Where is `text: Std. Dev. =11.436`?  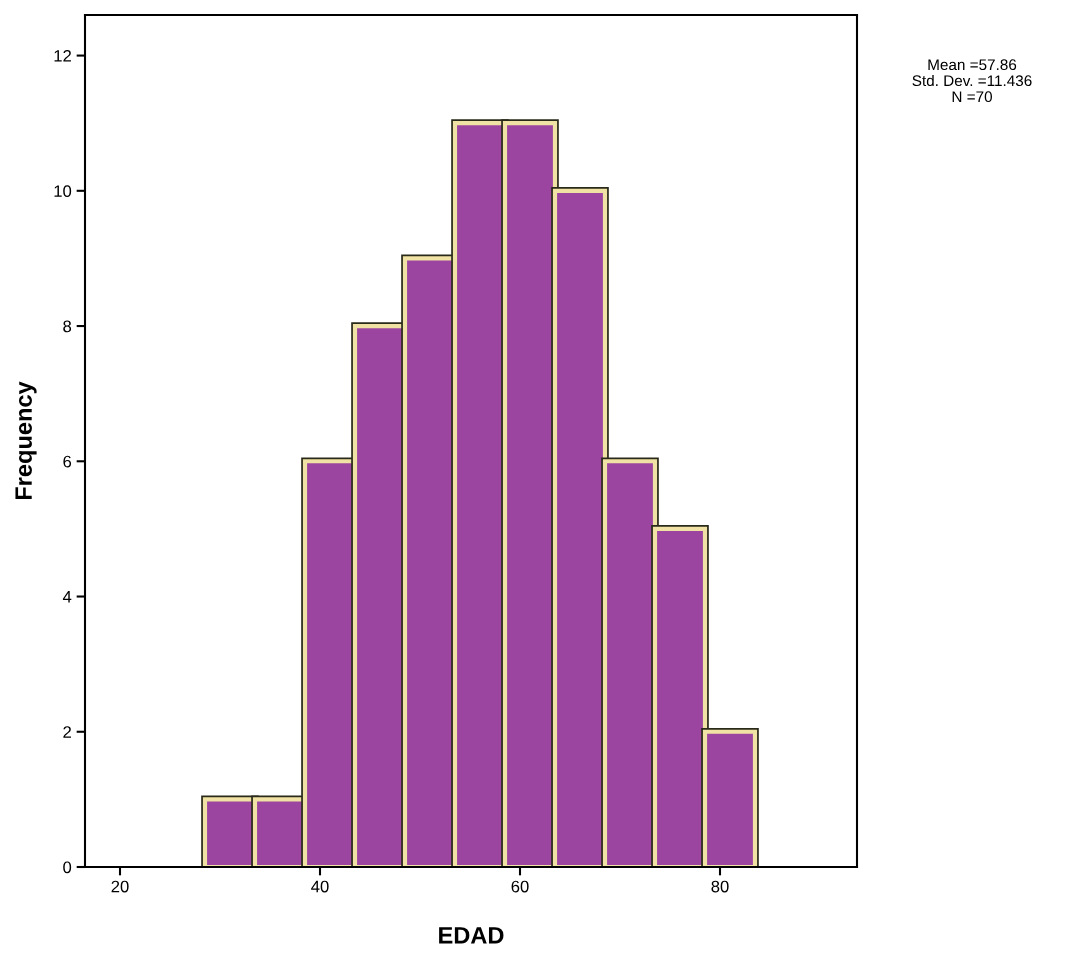
text: Std. Dev. =11.436 is located at coordinates (972, 80).